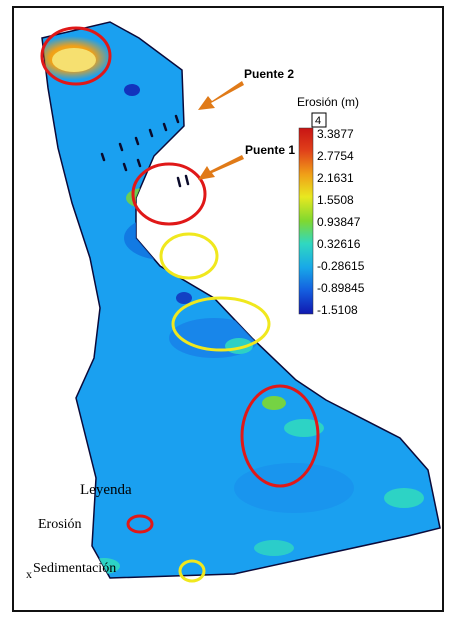 The width and height of the screenshot is (456, 620). What do you see at coordinates (335, 200) in the screenshot?
I see `scale-tick-label: 1.5508` at bounding box center [335, 200].